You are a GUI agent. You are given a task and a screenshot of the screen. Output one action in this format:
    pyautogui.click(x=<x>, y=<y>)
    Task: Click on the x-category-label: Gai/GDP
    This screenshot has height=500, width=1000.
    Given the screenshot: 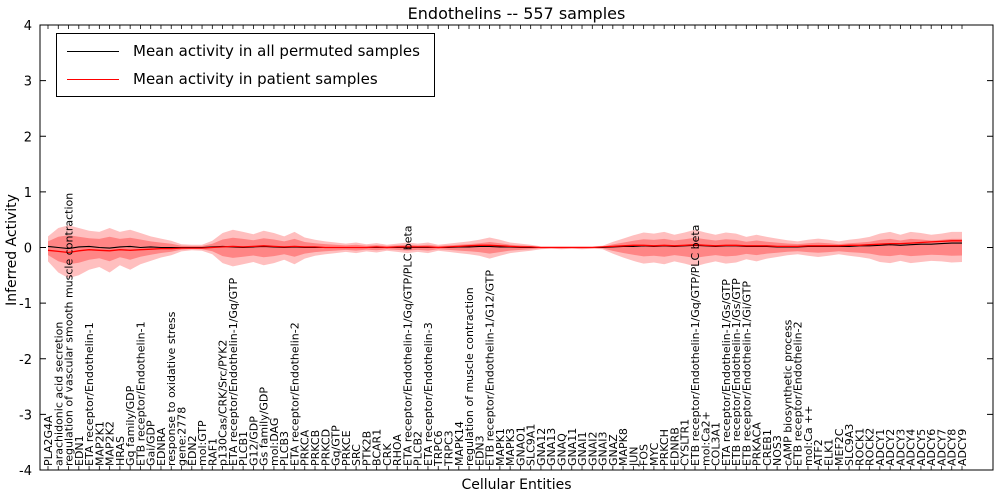 What is the action you would take?
    pyautogui.click(x=151, y=443)
    